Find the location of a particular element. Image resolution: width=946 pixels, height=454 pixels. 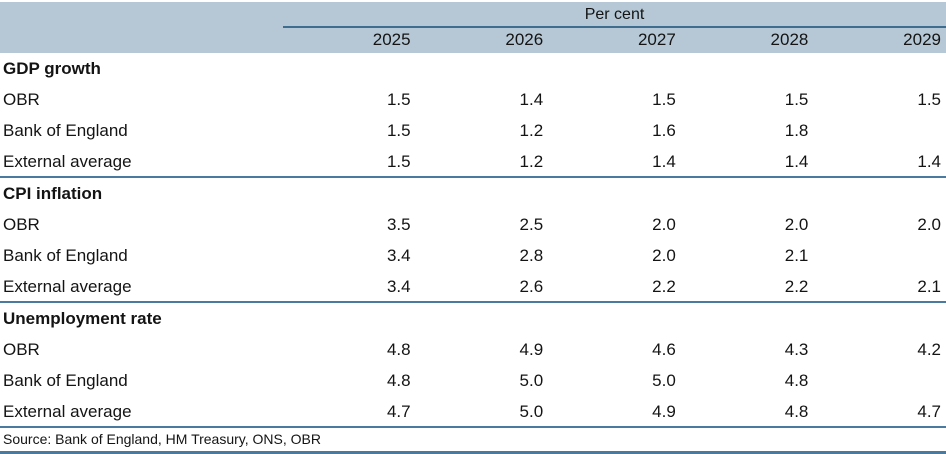

section-title-row: Unemployment rate is located at coordinates (473, 317).